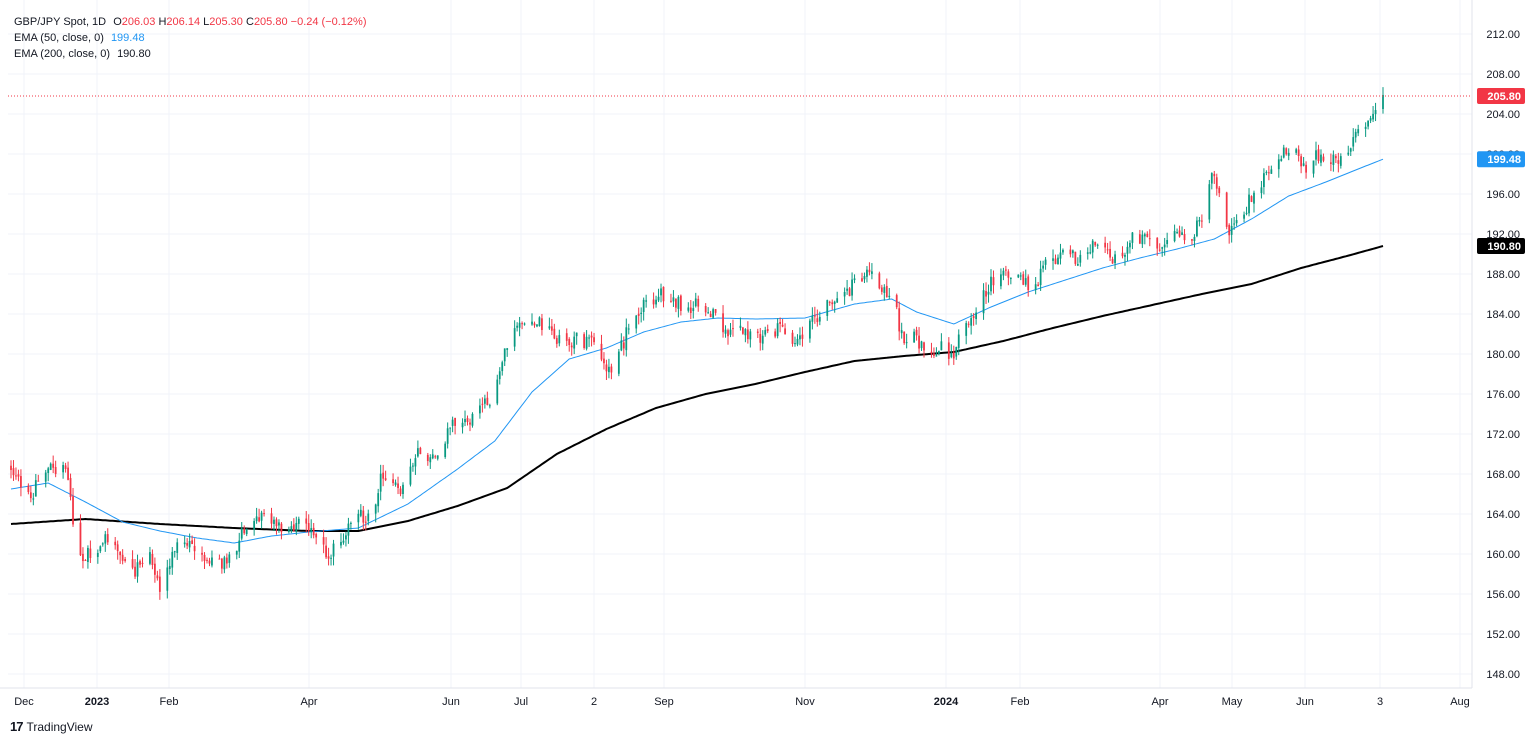 This screenshot has width=1536, height=744. Describe the element at coordinates (59, 38) in the screenshot. I see `legend-ema50-label: EMA (50, close, 0)` at that location.